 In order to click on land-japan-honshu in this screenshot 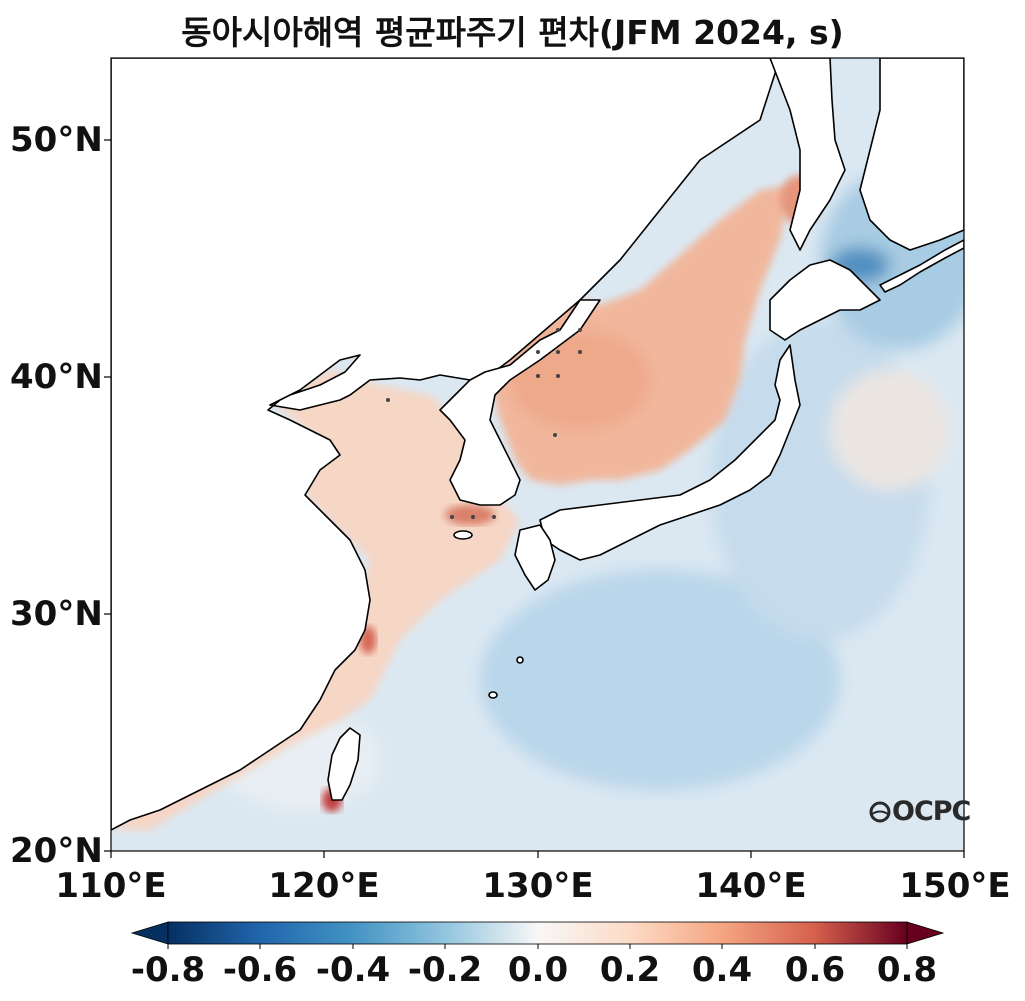, I will do `click(670, 452)`.